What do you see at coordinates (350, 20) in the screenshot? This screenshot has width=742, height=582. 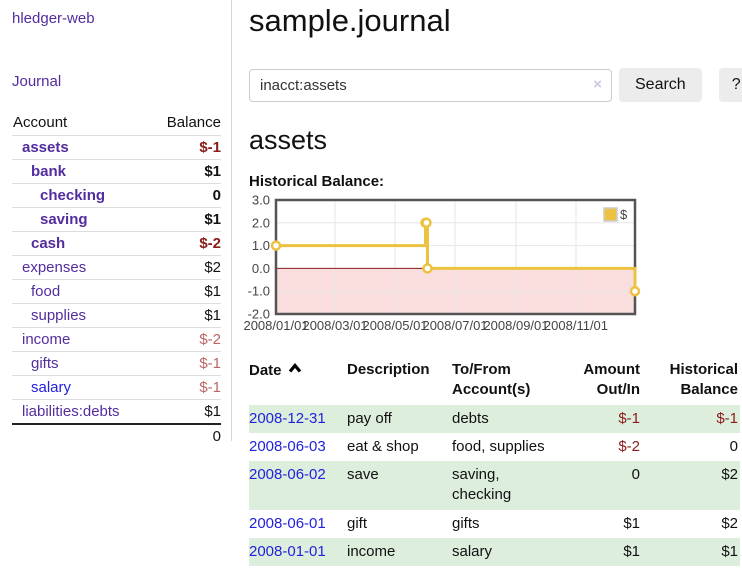 I see `page-title: sample.journal` at bounding box center [350, 20].